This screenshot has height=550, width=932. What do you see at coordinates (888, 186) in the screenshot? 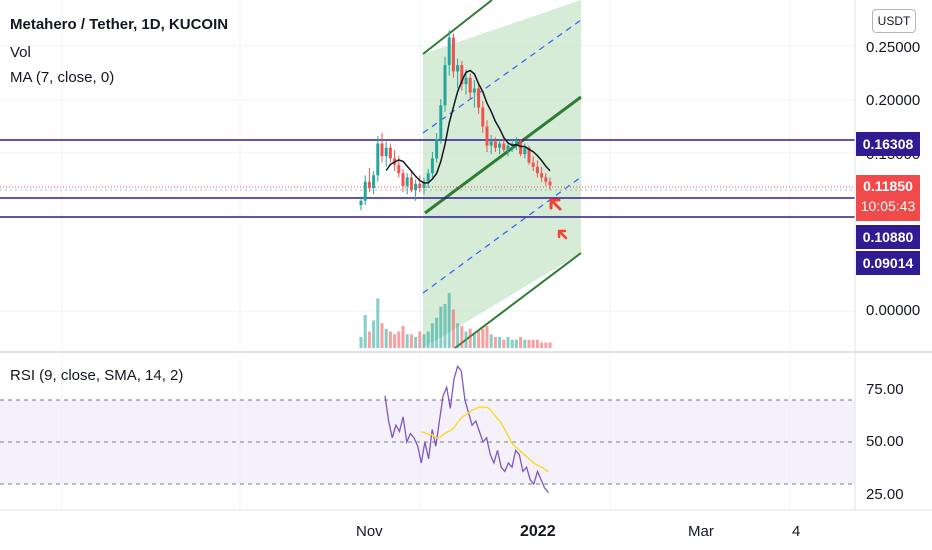
I see `last-price-value: 0.11850` at bounding box center [888, 186].